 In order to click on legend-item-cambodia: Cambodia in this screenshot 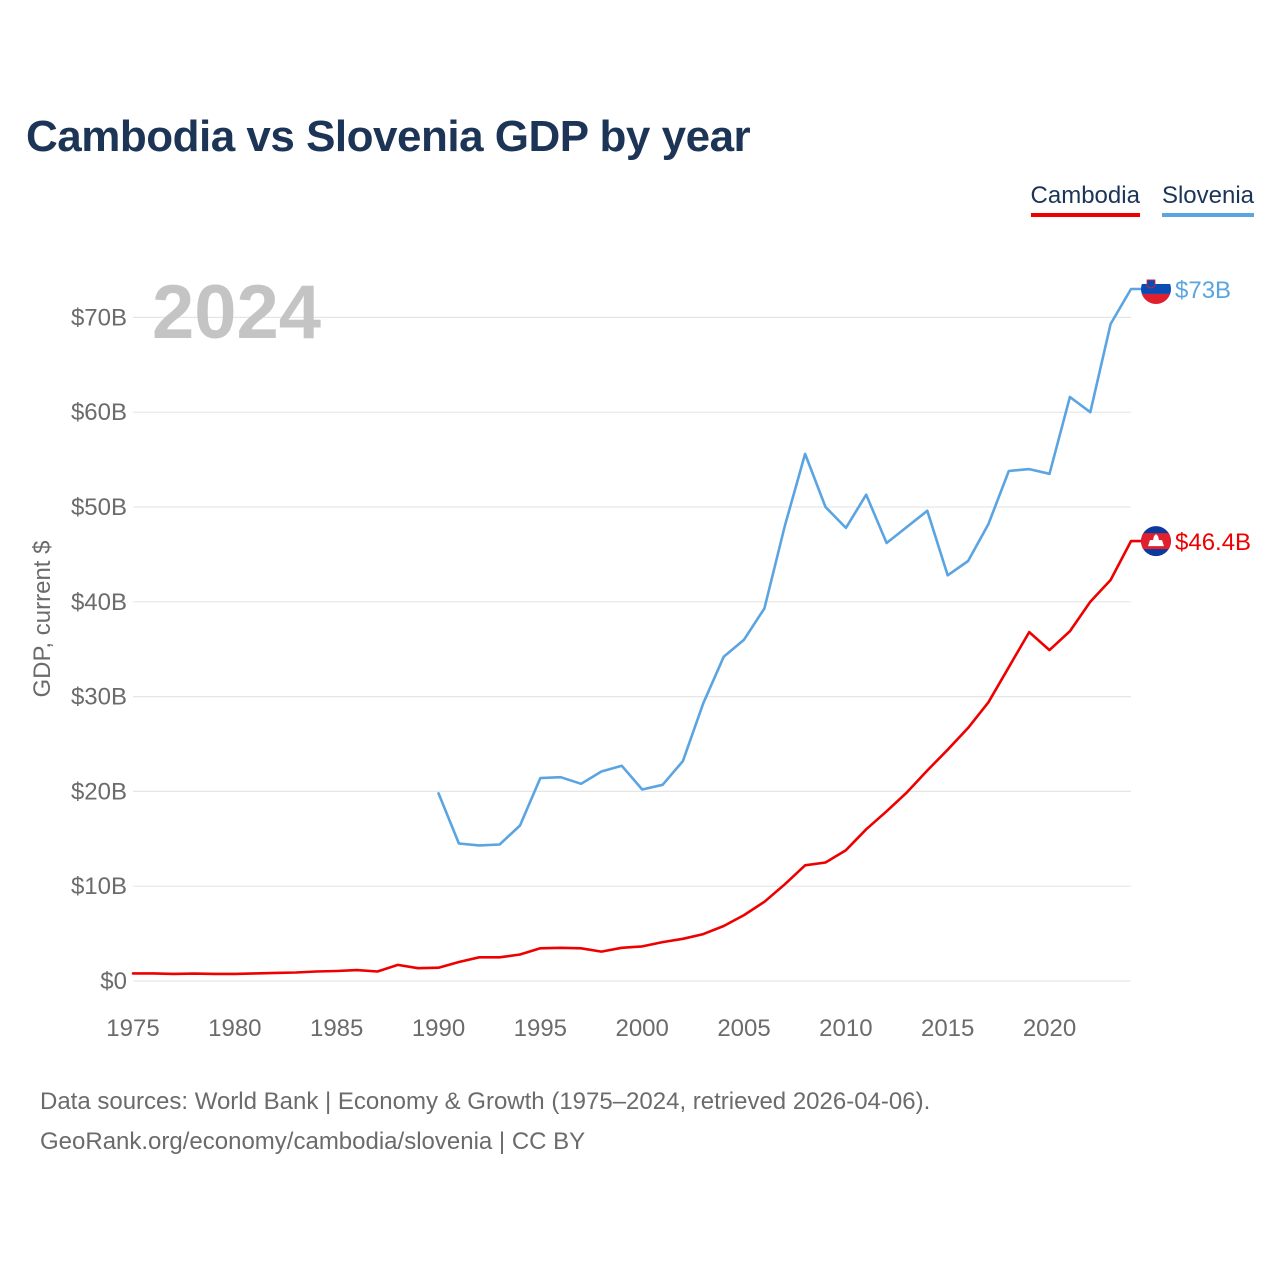, I will do `click(1085, 199)`.